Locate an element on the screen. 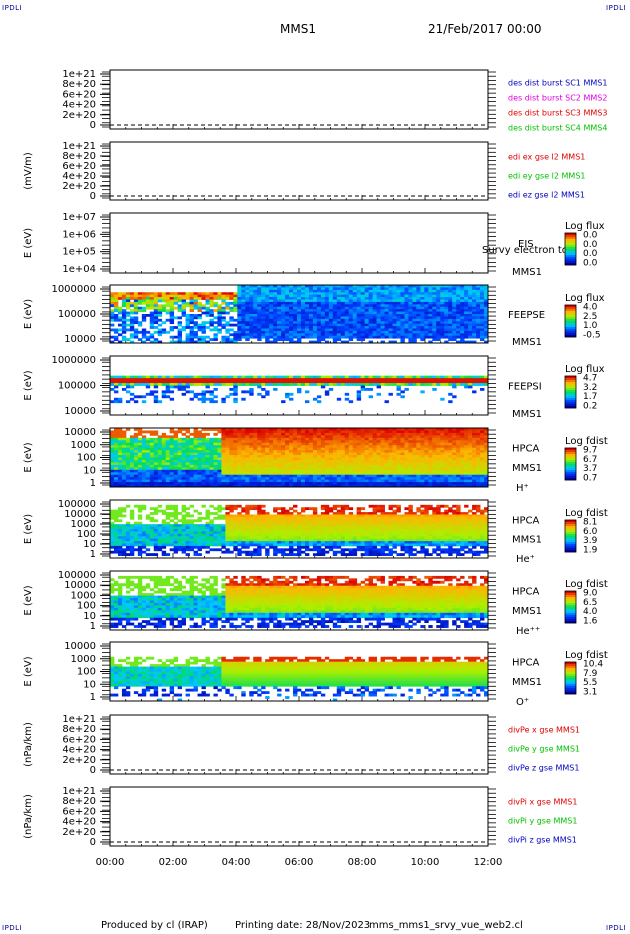 This screenshot has width=630, height=934. legend-entry: des dist burst SC4 MMS4 is located at coordinates (557, 128).